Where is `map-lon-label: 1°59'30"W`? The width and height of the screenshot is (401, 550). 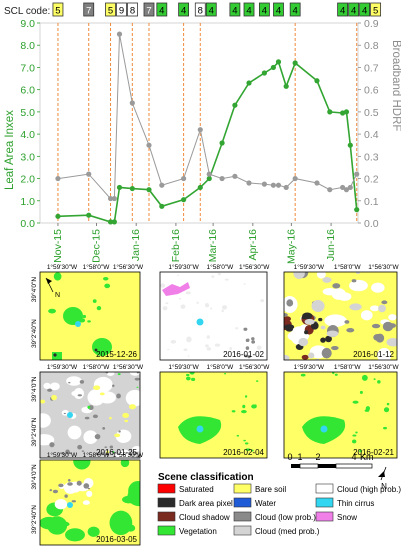 map-lon-label: 1°59'30"W is located at coordinates (62, 367).